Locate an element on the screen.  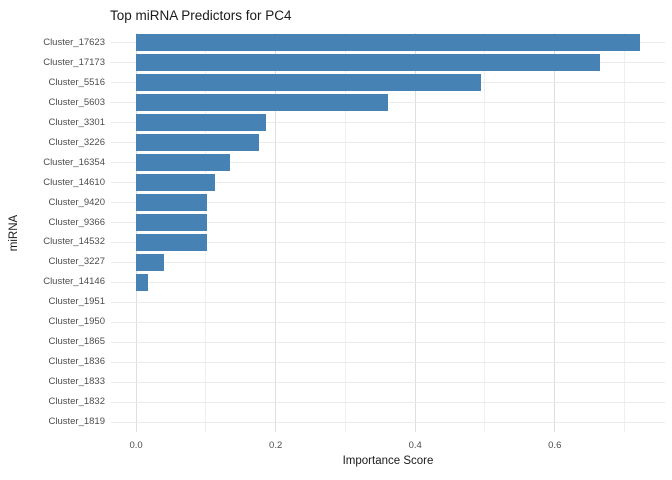
y-tick-label: Cluster_5603 is located at coordinates (76, 102).